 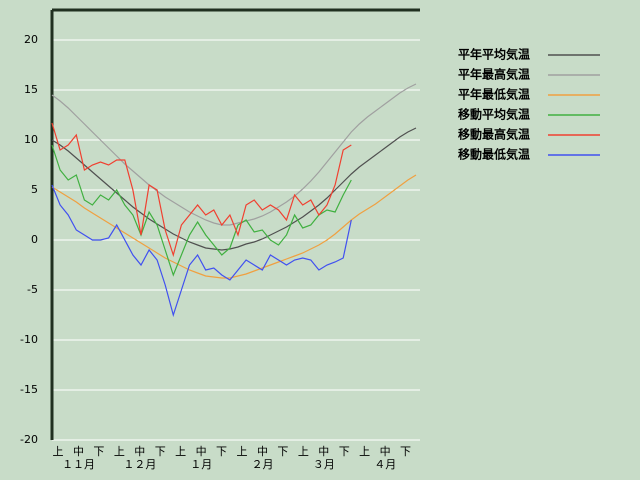 I want to click on y-tick-label: 10, so click(x=31, y=139).